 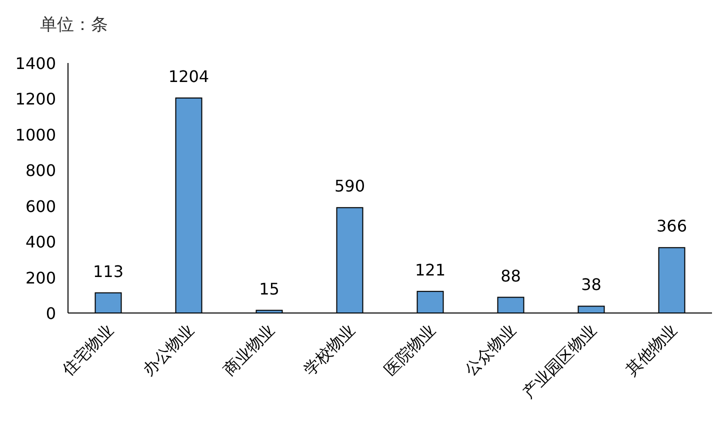 I want to click on y-axis-title: 单位：条, so click(x=74, y=25).